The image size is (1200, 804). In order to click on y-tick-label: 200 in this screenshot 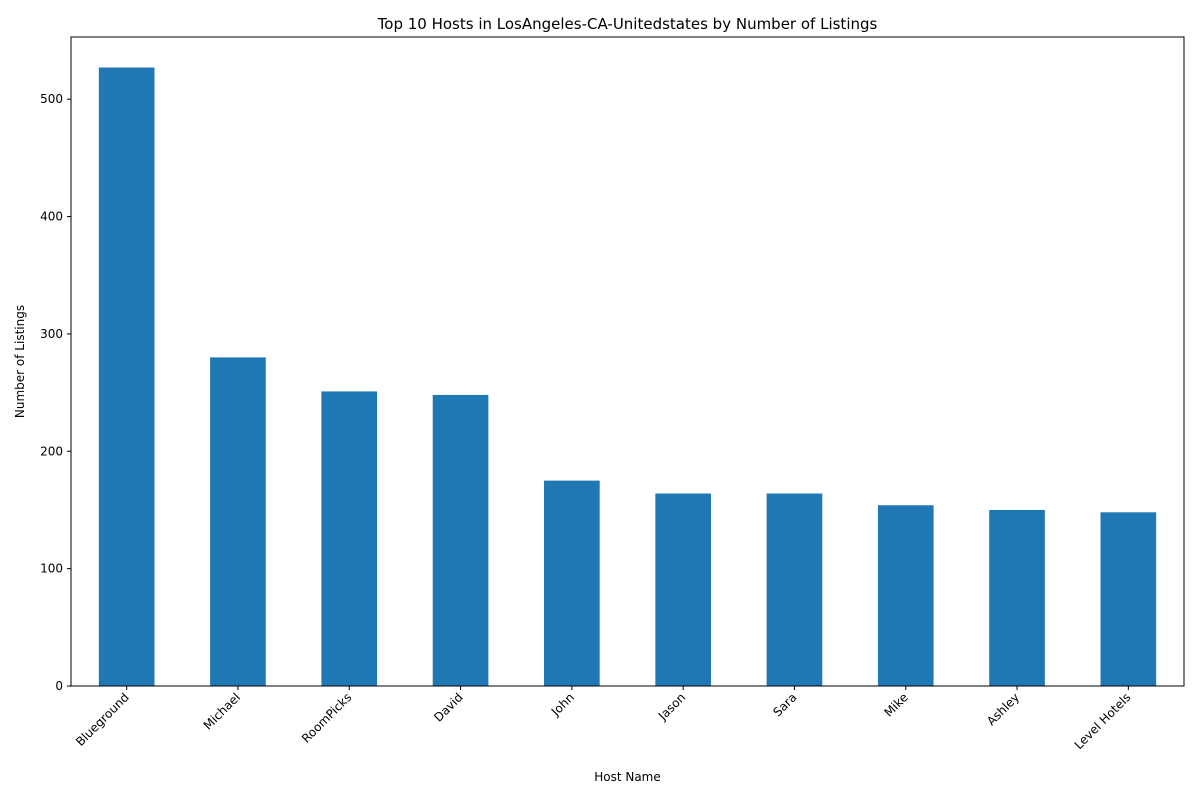, I will do `click(51, 451)`.